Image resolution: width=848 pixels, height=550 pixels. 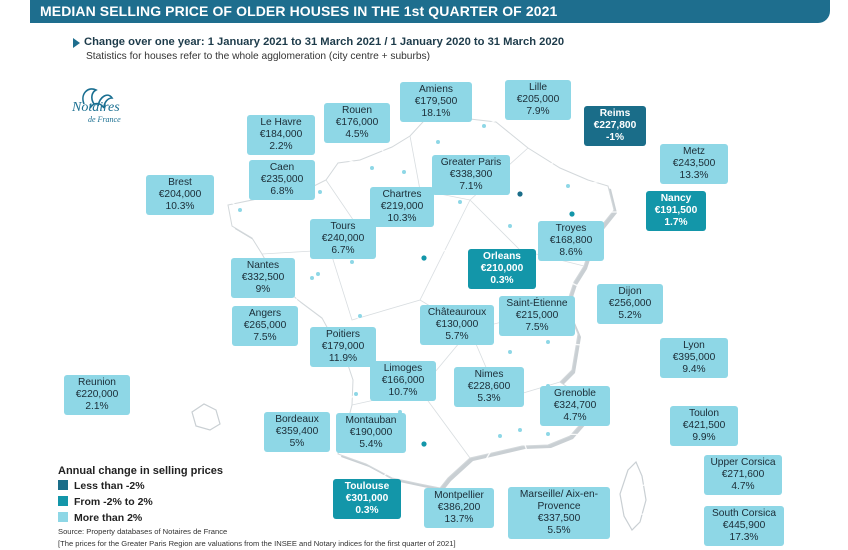 What do you see at coordinates (615, 126) in the screenshot?
I see `city-label-reims: Reims €227,800 -1%` at bounding box center [615, 126].